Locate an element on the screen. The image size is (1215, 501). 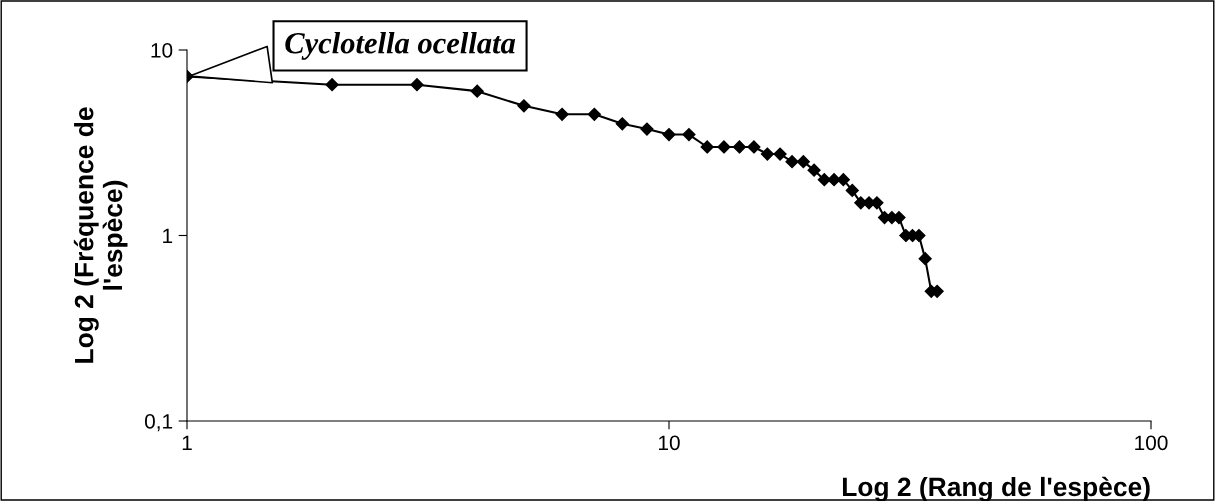
x-tick-label: 100 is located at coordinates (1151, 443).